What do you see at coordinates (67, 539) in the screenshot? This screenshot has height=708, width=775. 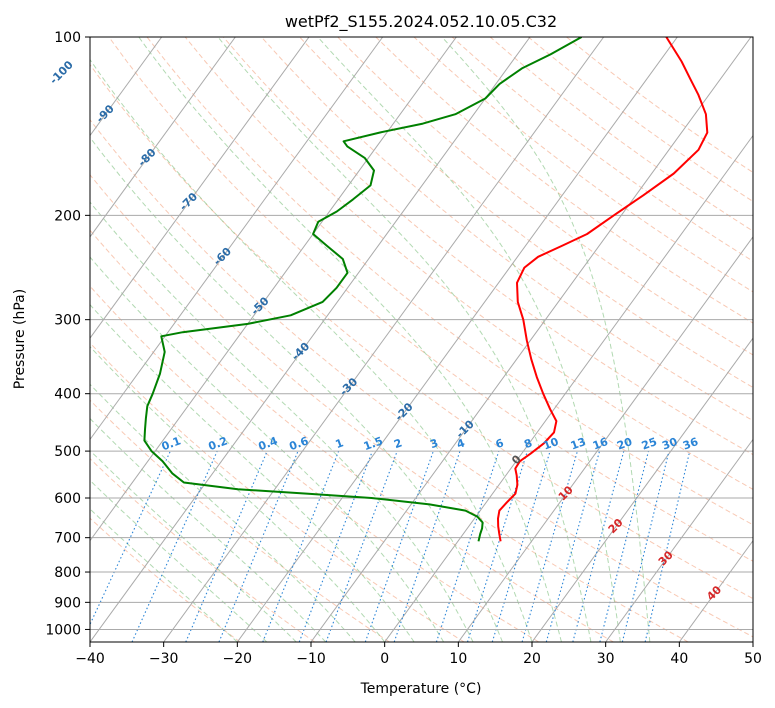 I see `y-tick-label: 700` at bounding box center [67, 539].